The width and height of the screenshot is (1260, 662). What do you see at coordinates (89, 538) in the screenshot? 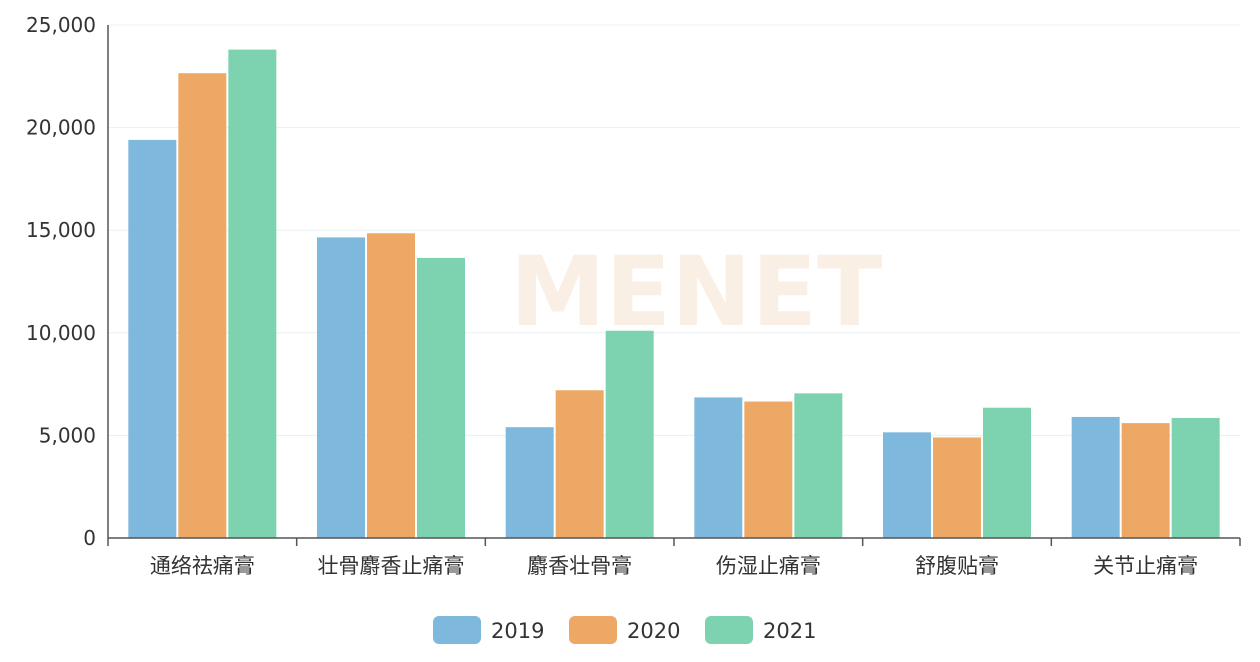
I see `y-tick-label: 0` at bounding box center [89, 538].